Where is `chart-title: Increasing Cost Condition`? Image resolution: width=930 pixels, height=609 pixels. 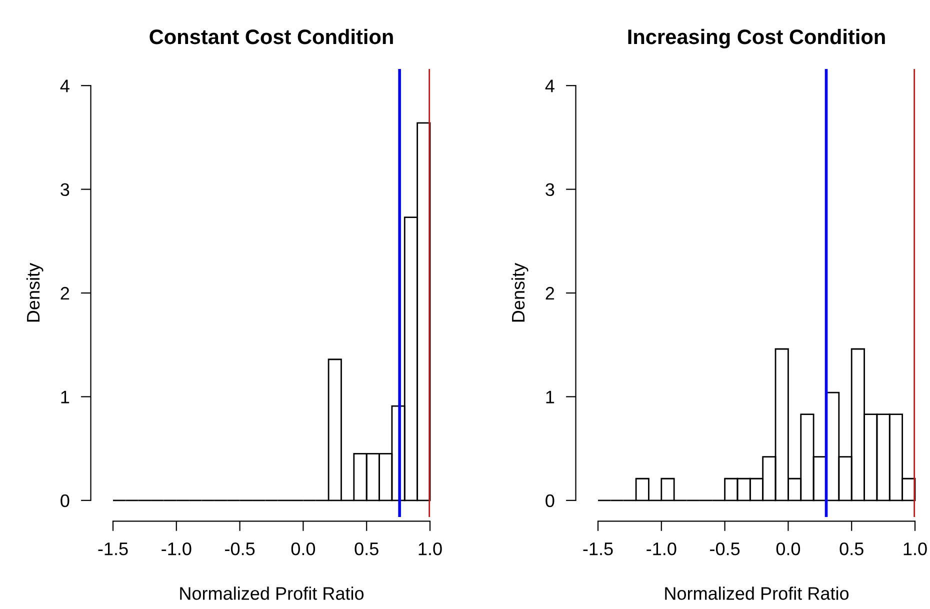
chart-title: Increasing Cost Condition is located at coordinates (756, 38).